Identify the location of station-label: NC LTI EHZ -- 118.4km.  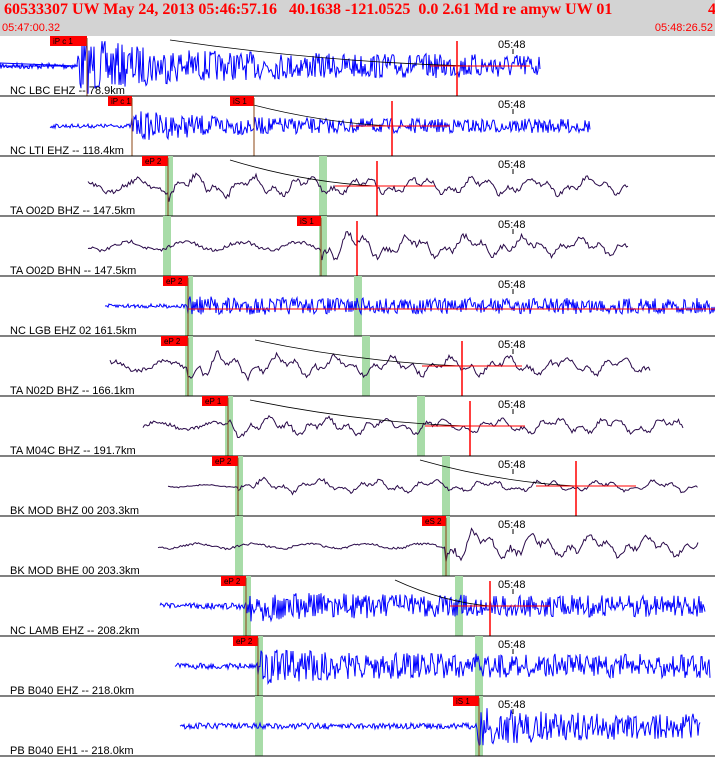
(67, 151).